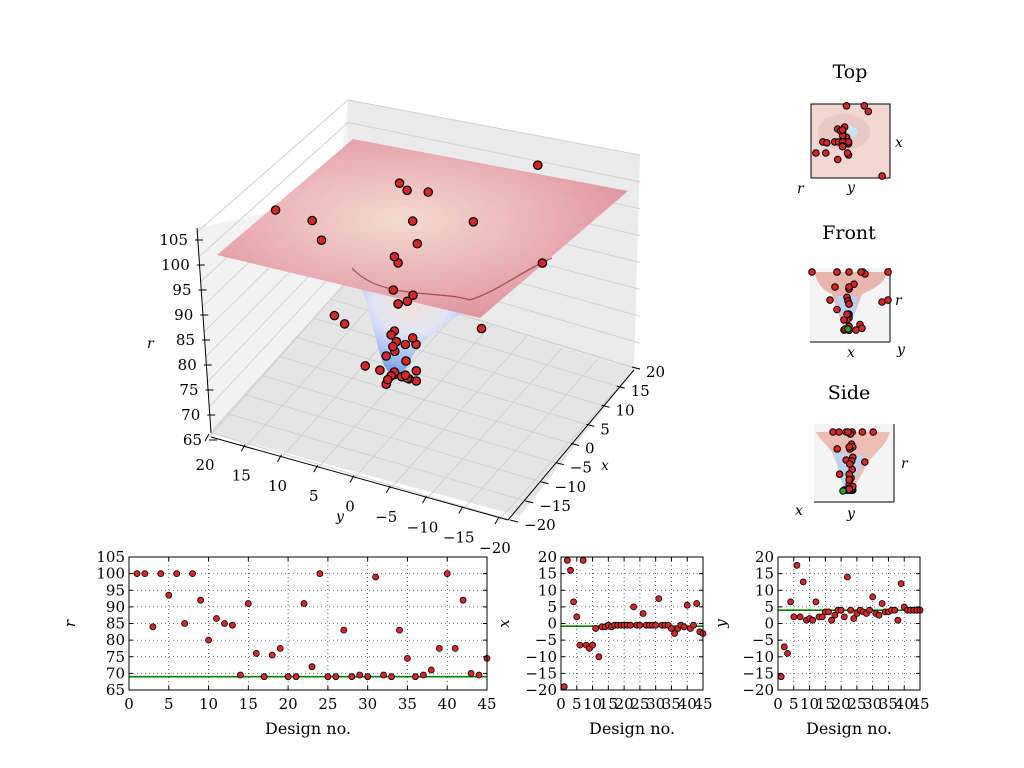 The width and height of the screenshot is (1024, 768). I want to click on y-tick-label: −20, so click(541, 690).